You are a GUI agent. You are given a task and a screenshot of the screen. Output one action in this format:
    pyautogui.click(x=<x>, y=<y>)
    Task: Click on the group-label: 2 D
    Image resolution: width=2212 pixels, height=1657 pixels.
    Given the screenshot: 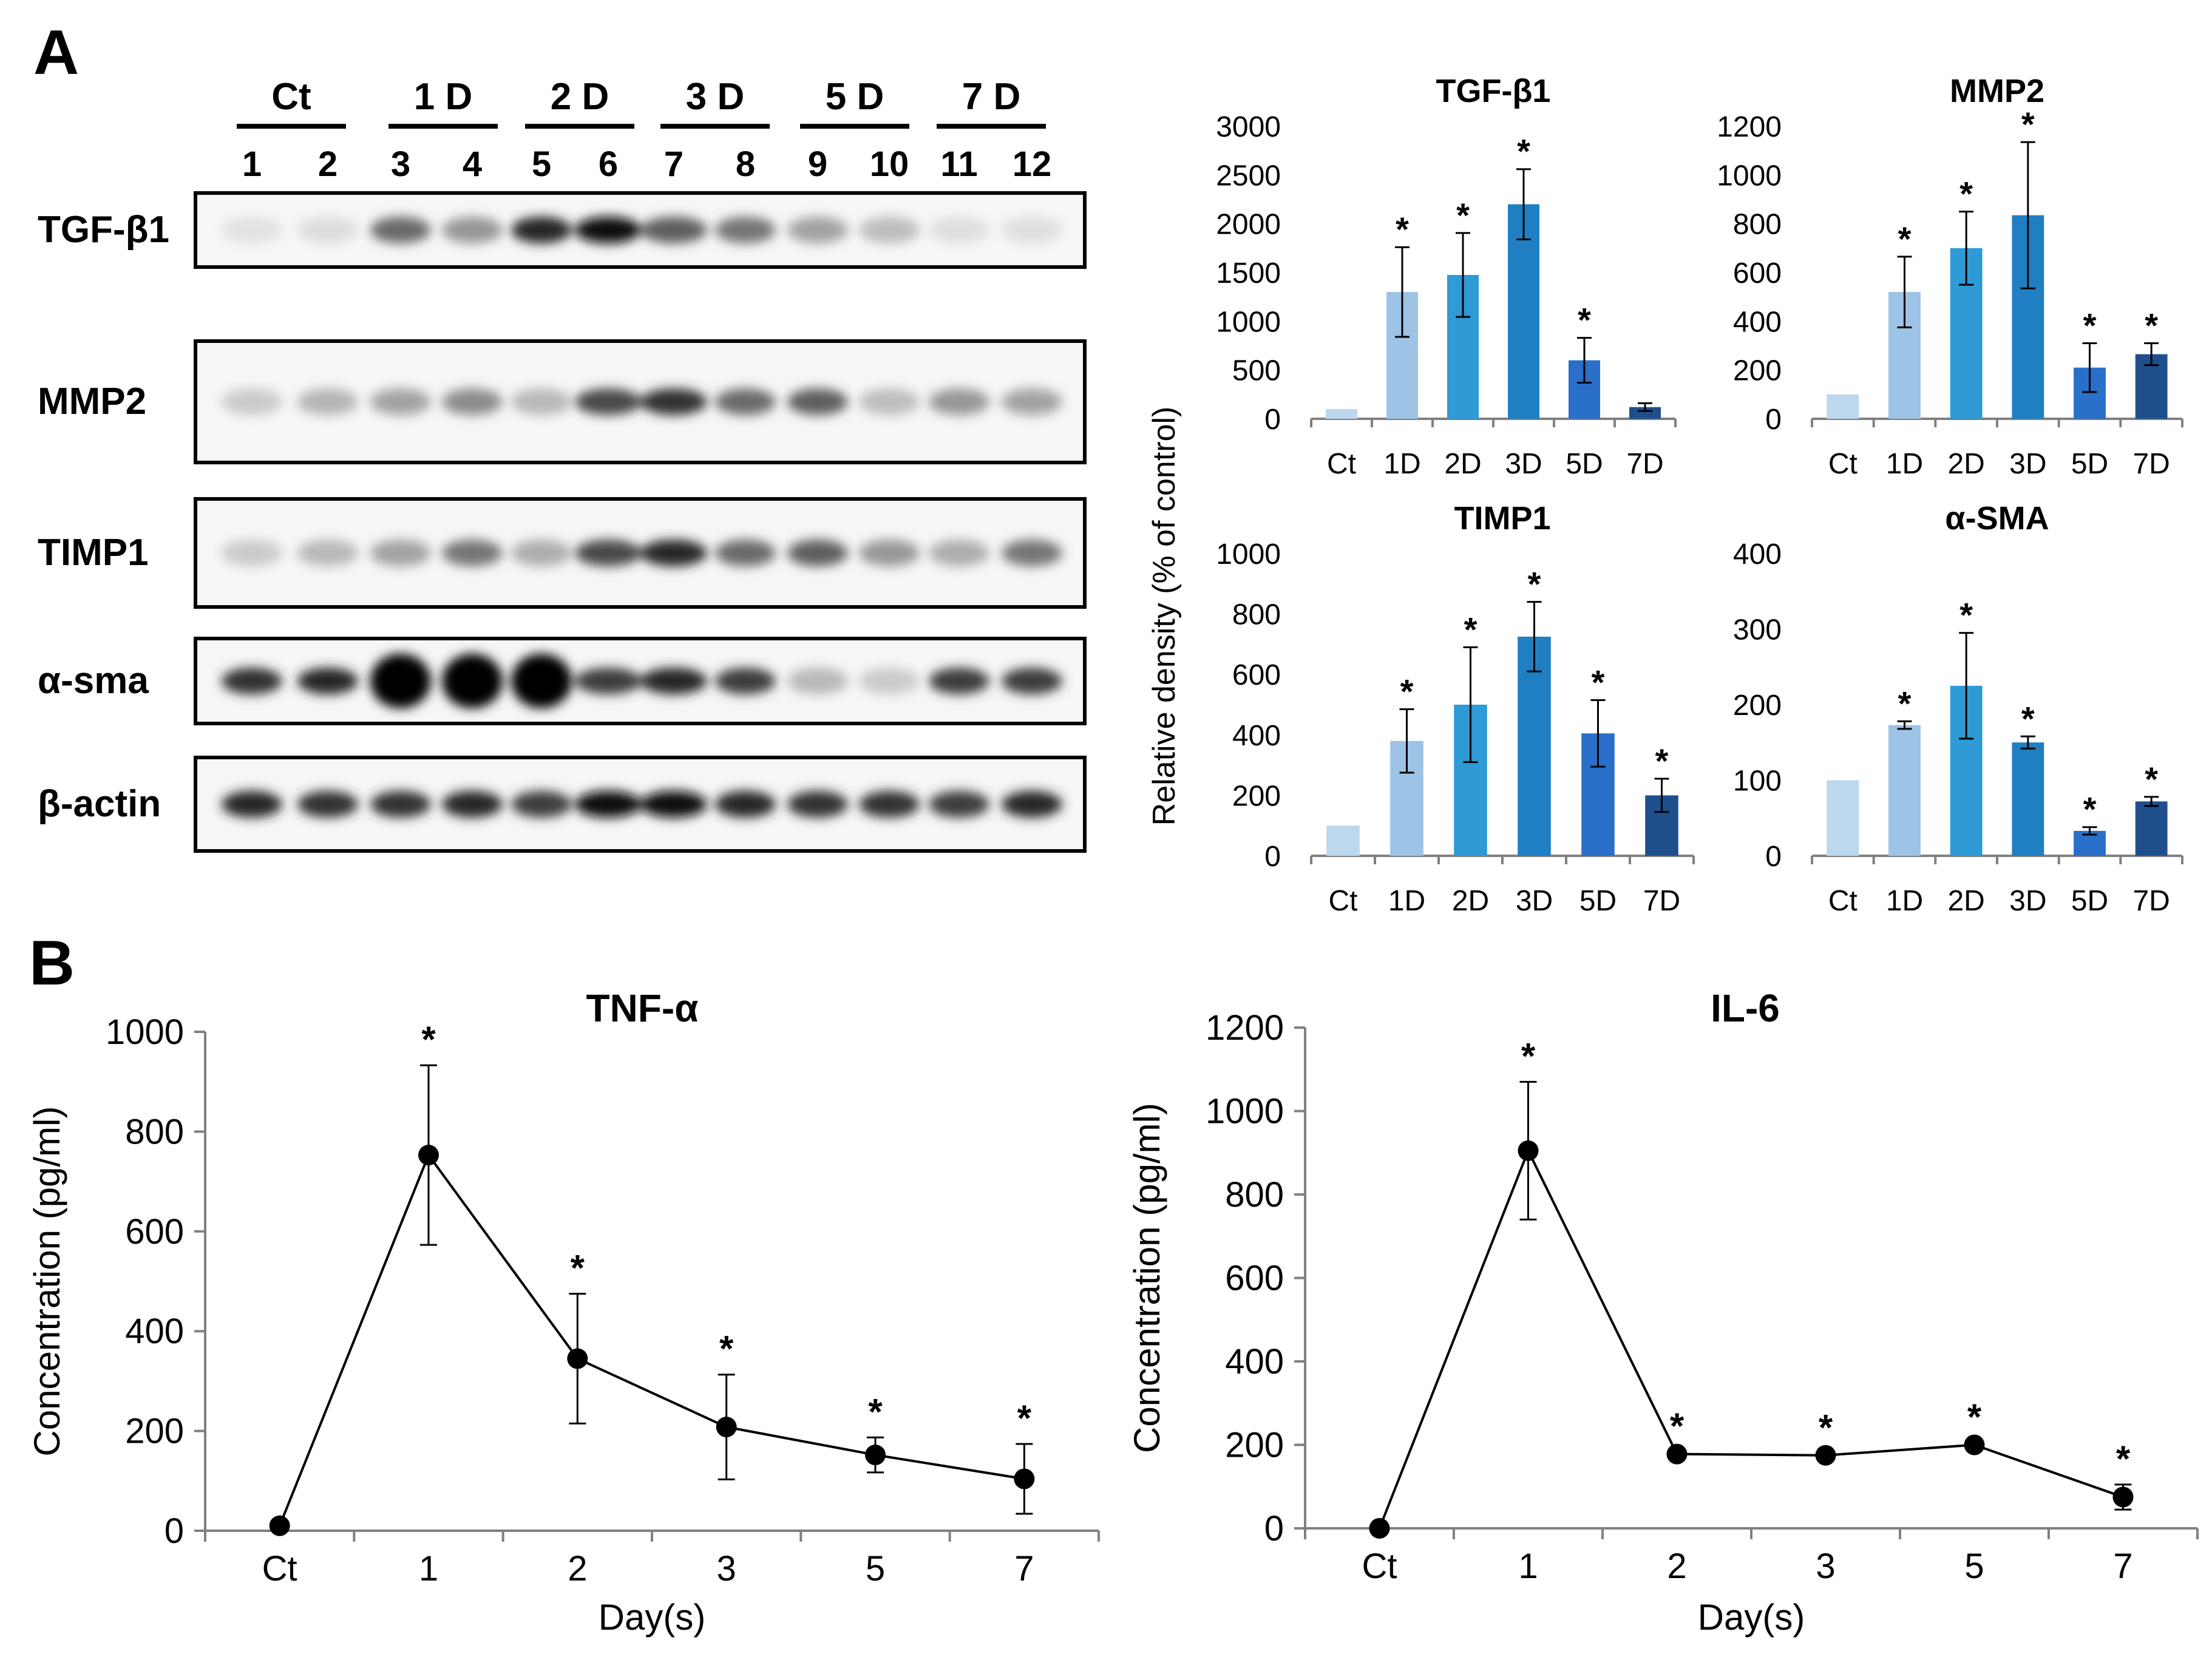 What is the action you would take?
    pyautogui.click(x=580, y=97)
    